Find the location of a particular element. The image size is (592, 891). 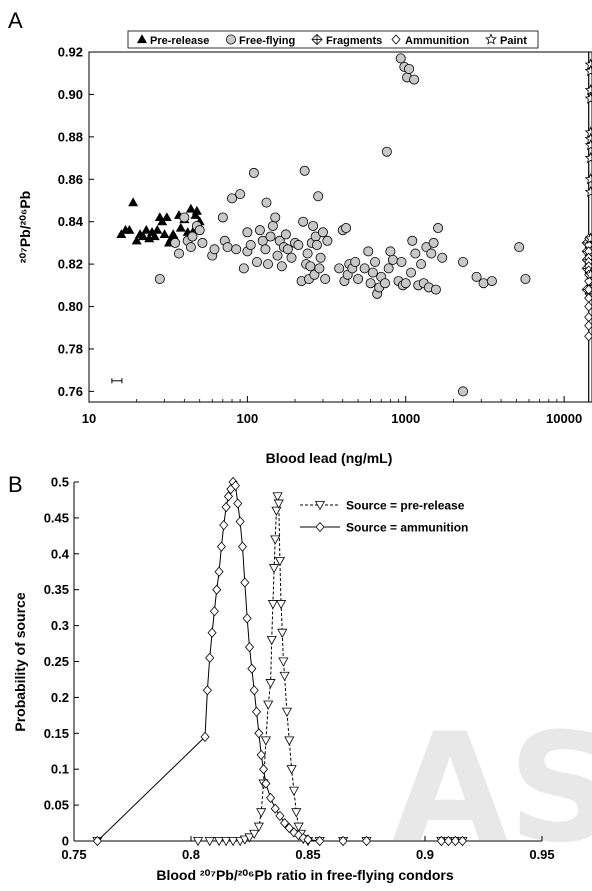

y-tick-label: 0.88 is located at coordinates (70, 136).